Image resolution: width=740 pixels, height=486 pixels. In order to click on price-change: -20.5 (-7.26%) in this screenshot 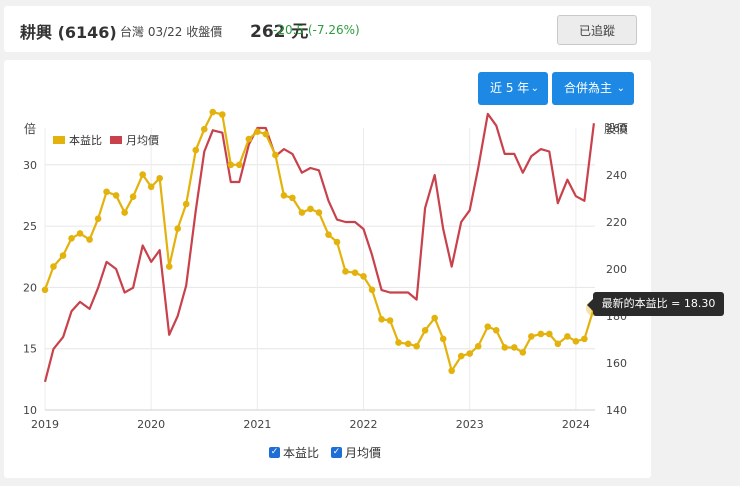, I will do `click(316, 30)`.